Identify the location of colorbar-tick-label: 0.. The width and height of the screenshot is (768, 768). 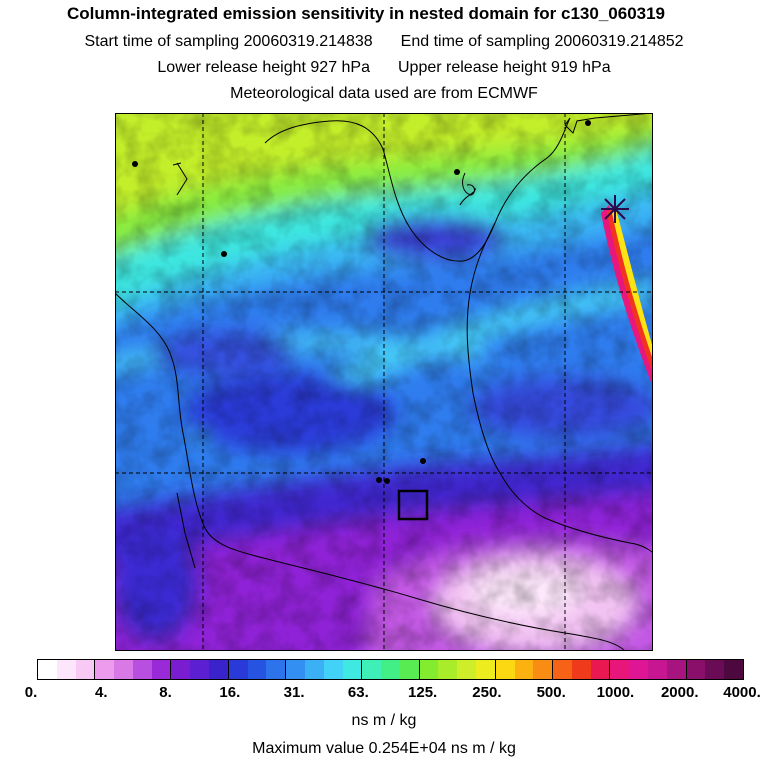
(31, 692).